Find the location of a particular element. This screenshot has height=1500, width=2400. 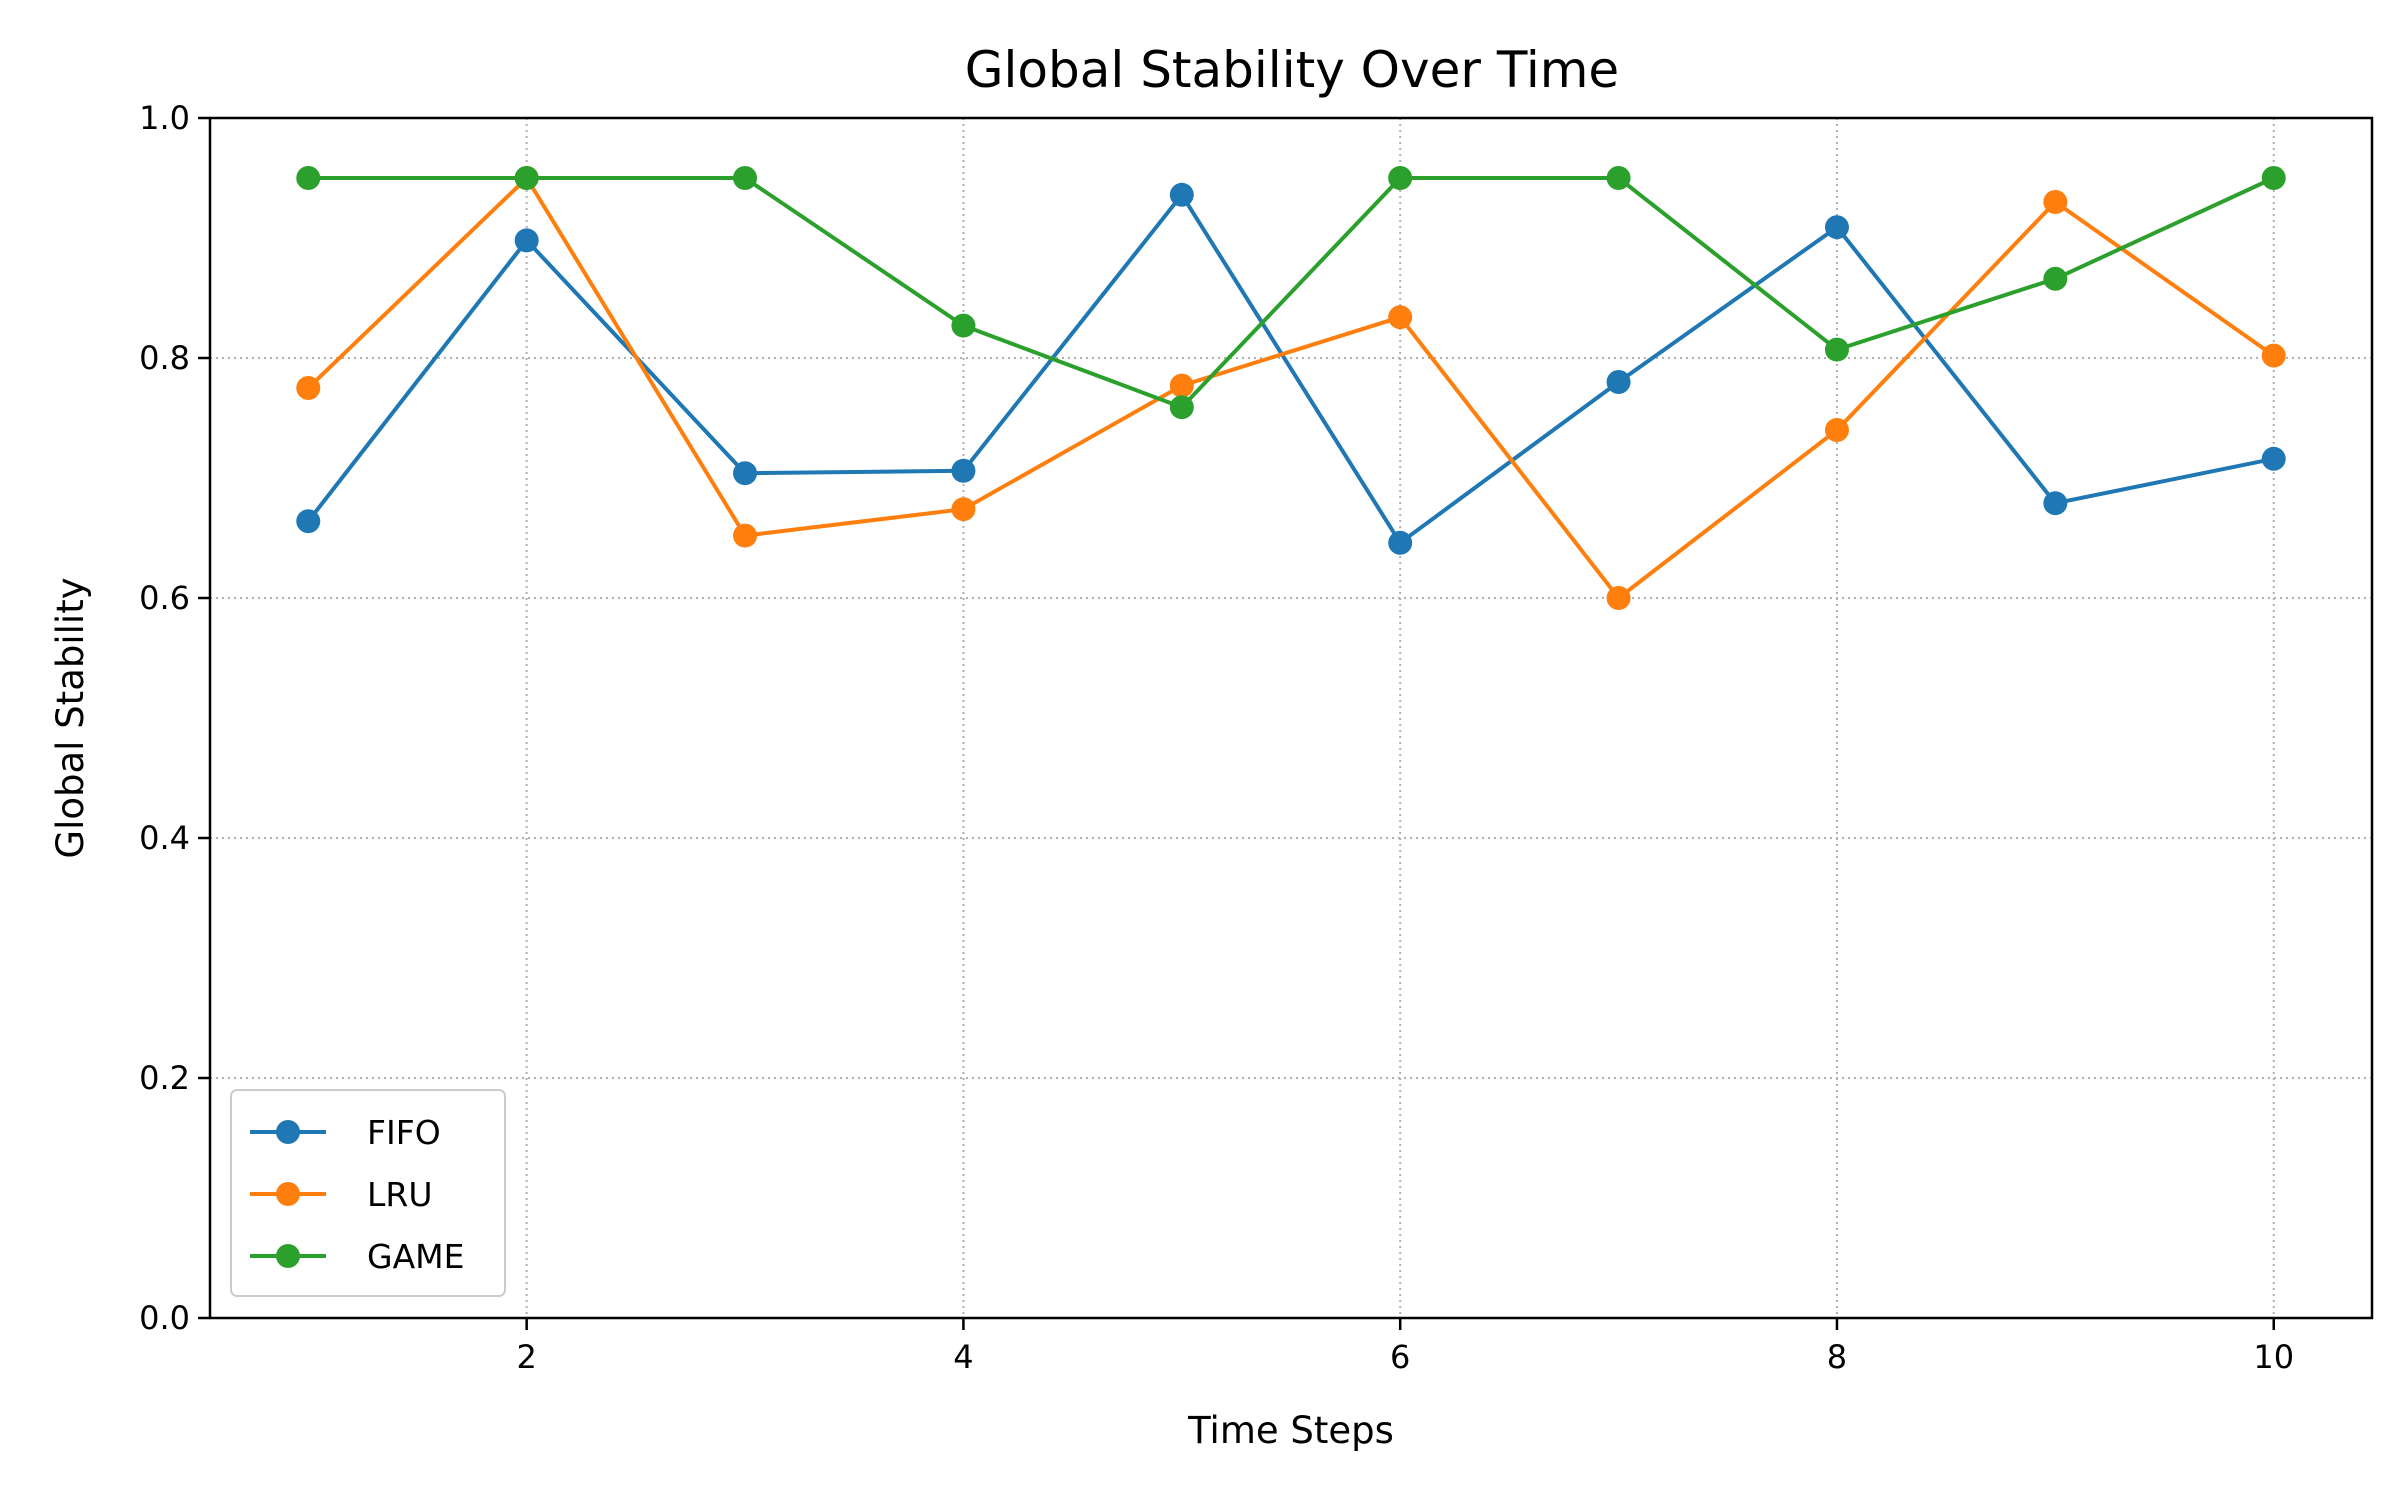

legend-marker-game is located at coordinates (288, 1256).